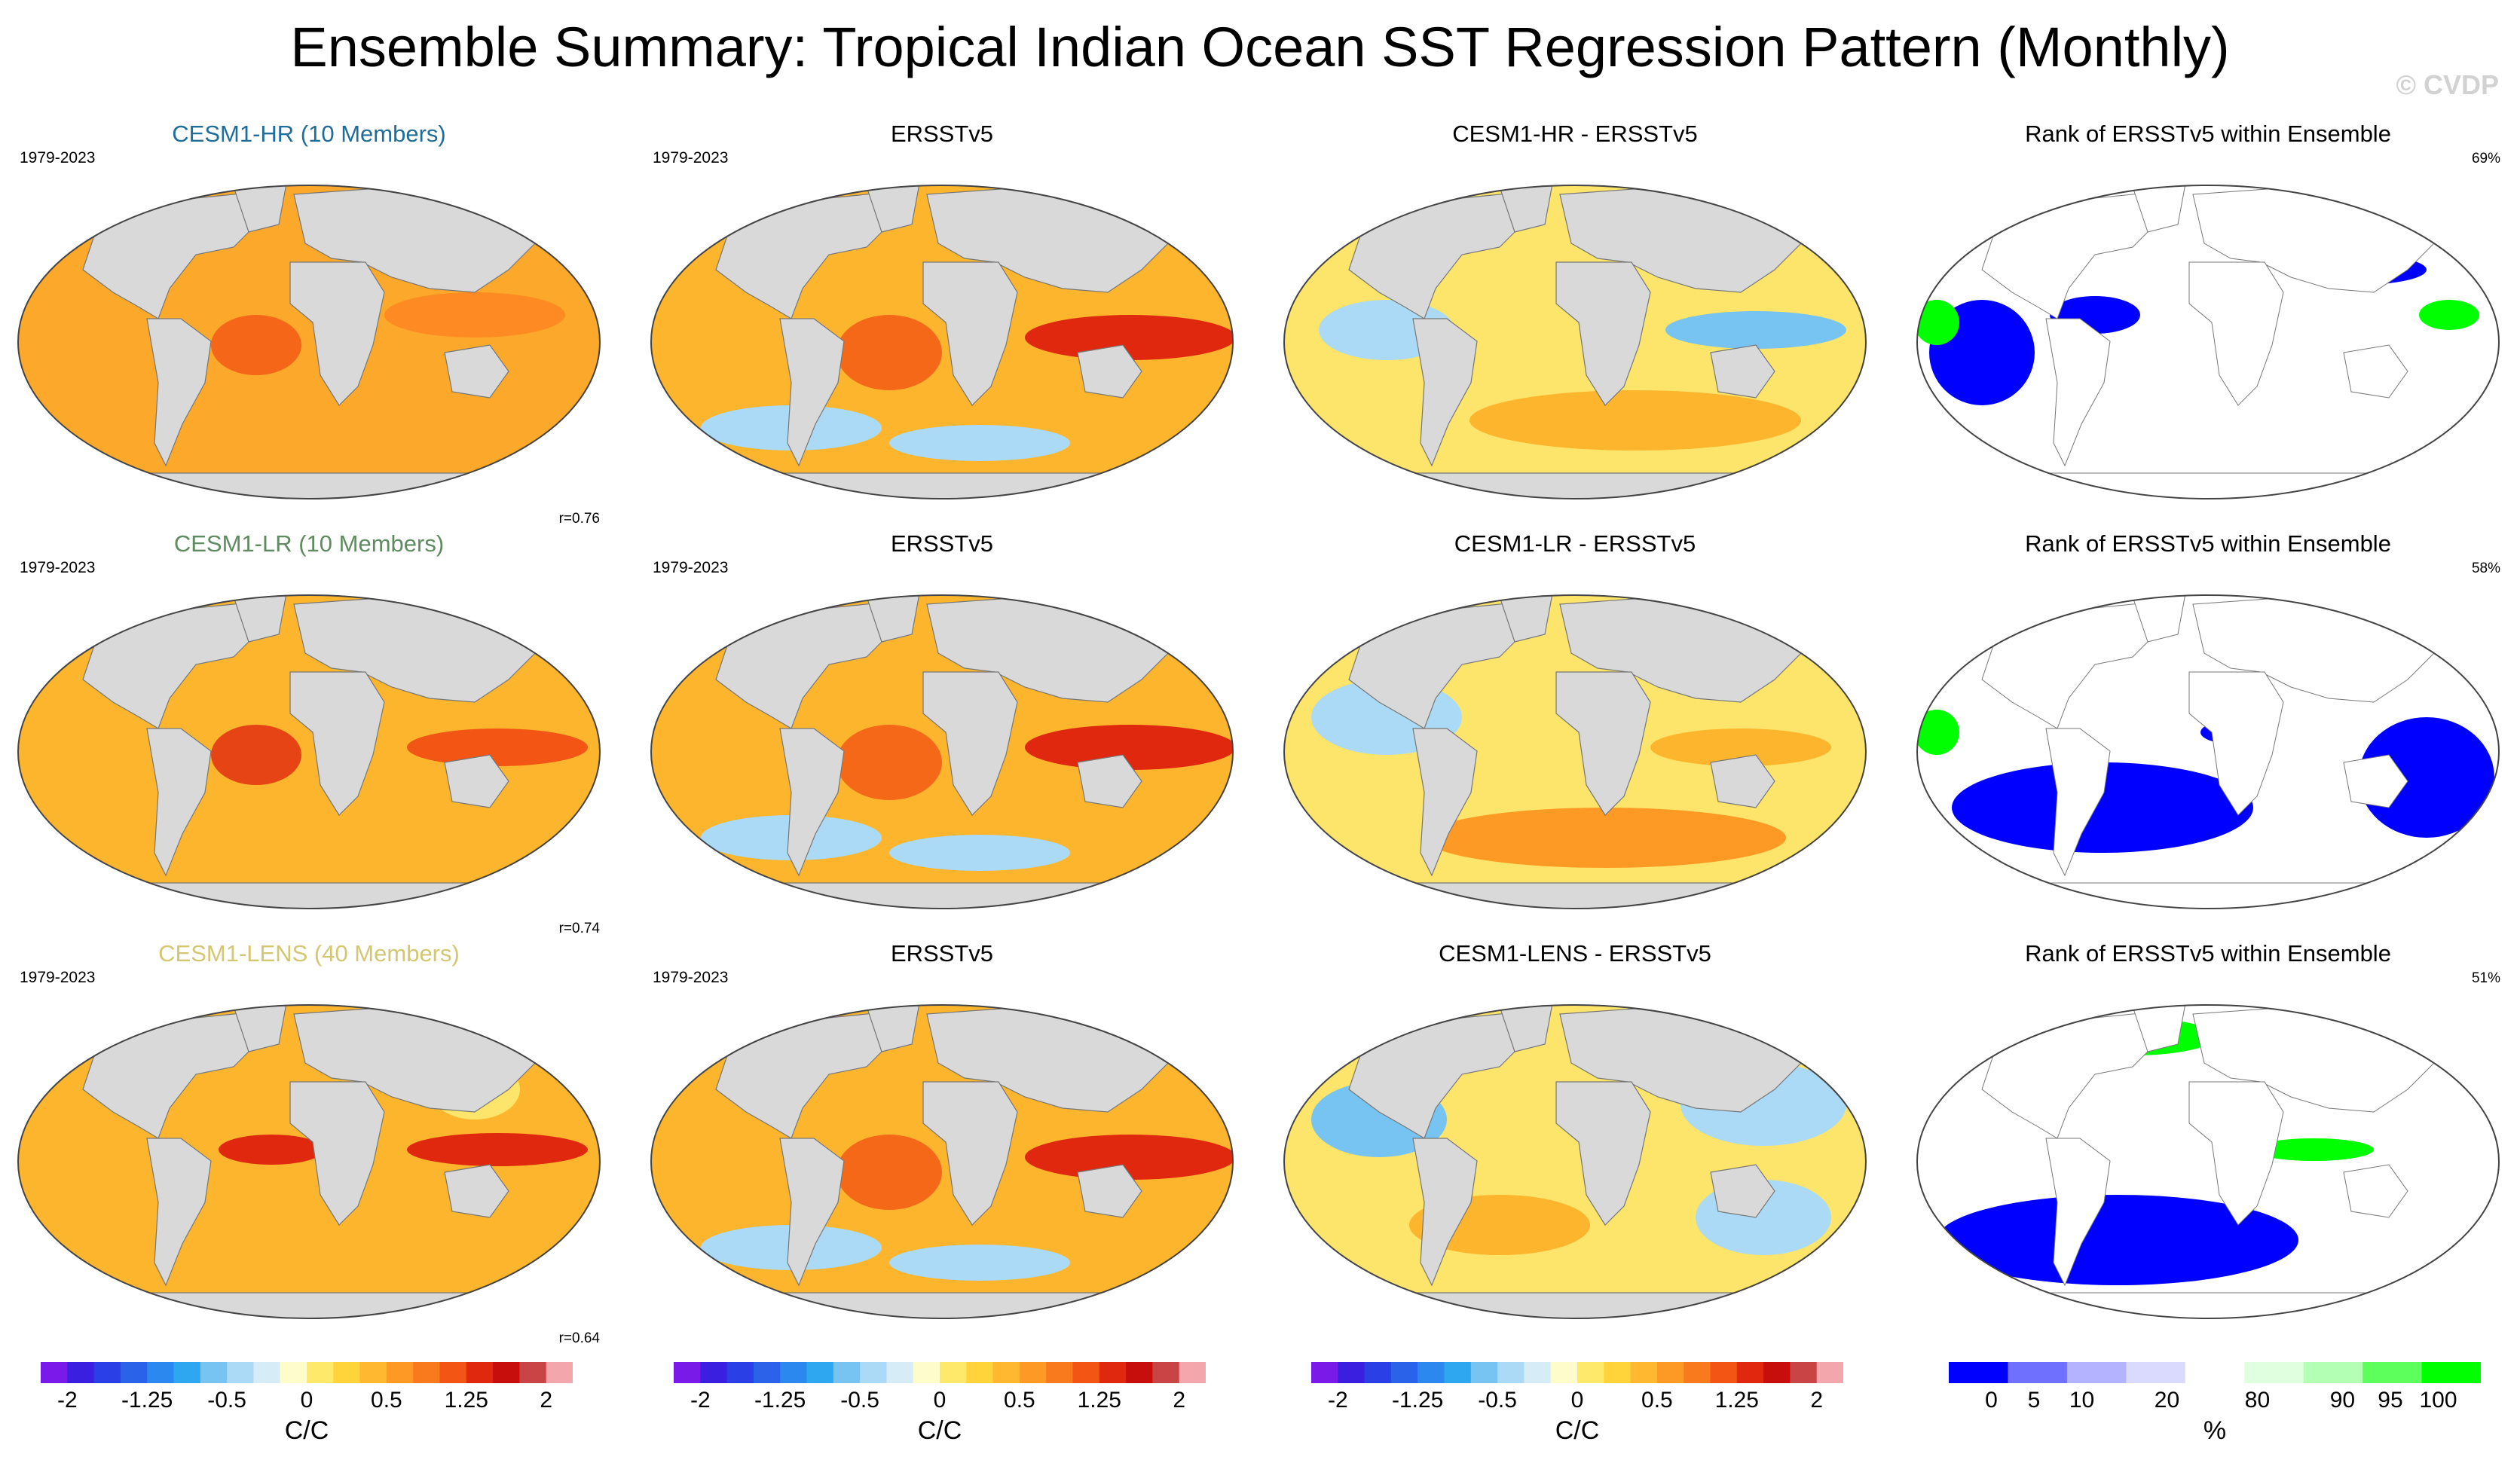 This screenshot has width=2520, height=1457. What do you see at coordinates (2438, 1401) in the screenshot?
I see `colorbar-tick-label: 100` at bounding box center [2438, 1401].